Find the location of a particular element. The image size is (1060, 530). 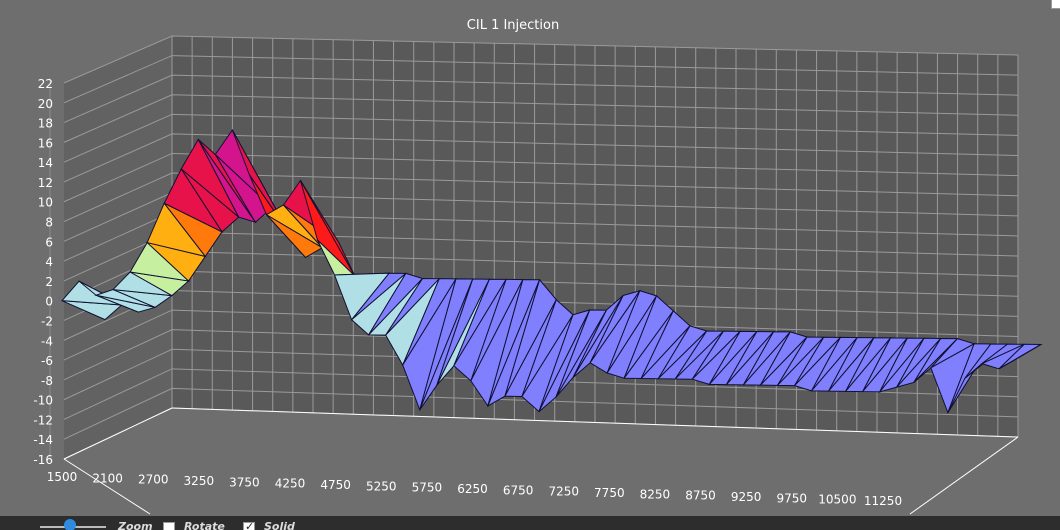

x-tick-label: 3750 is located at coordinates (244, 482).